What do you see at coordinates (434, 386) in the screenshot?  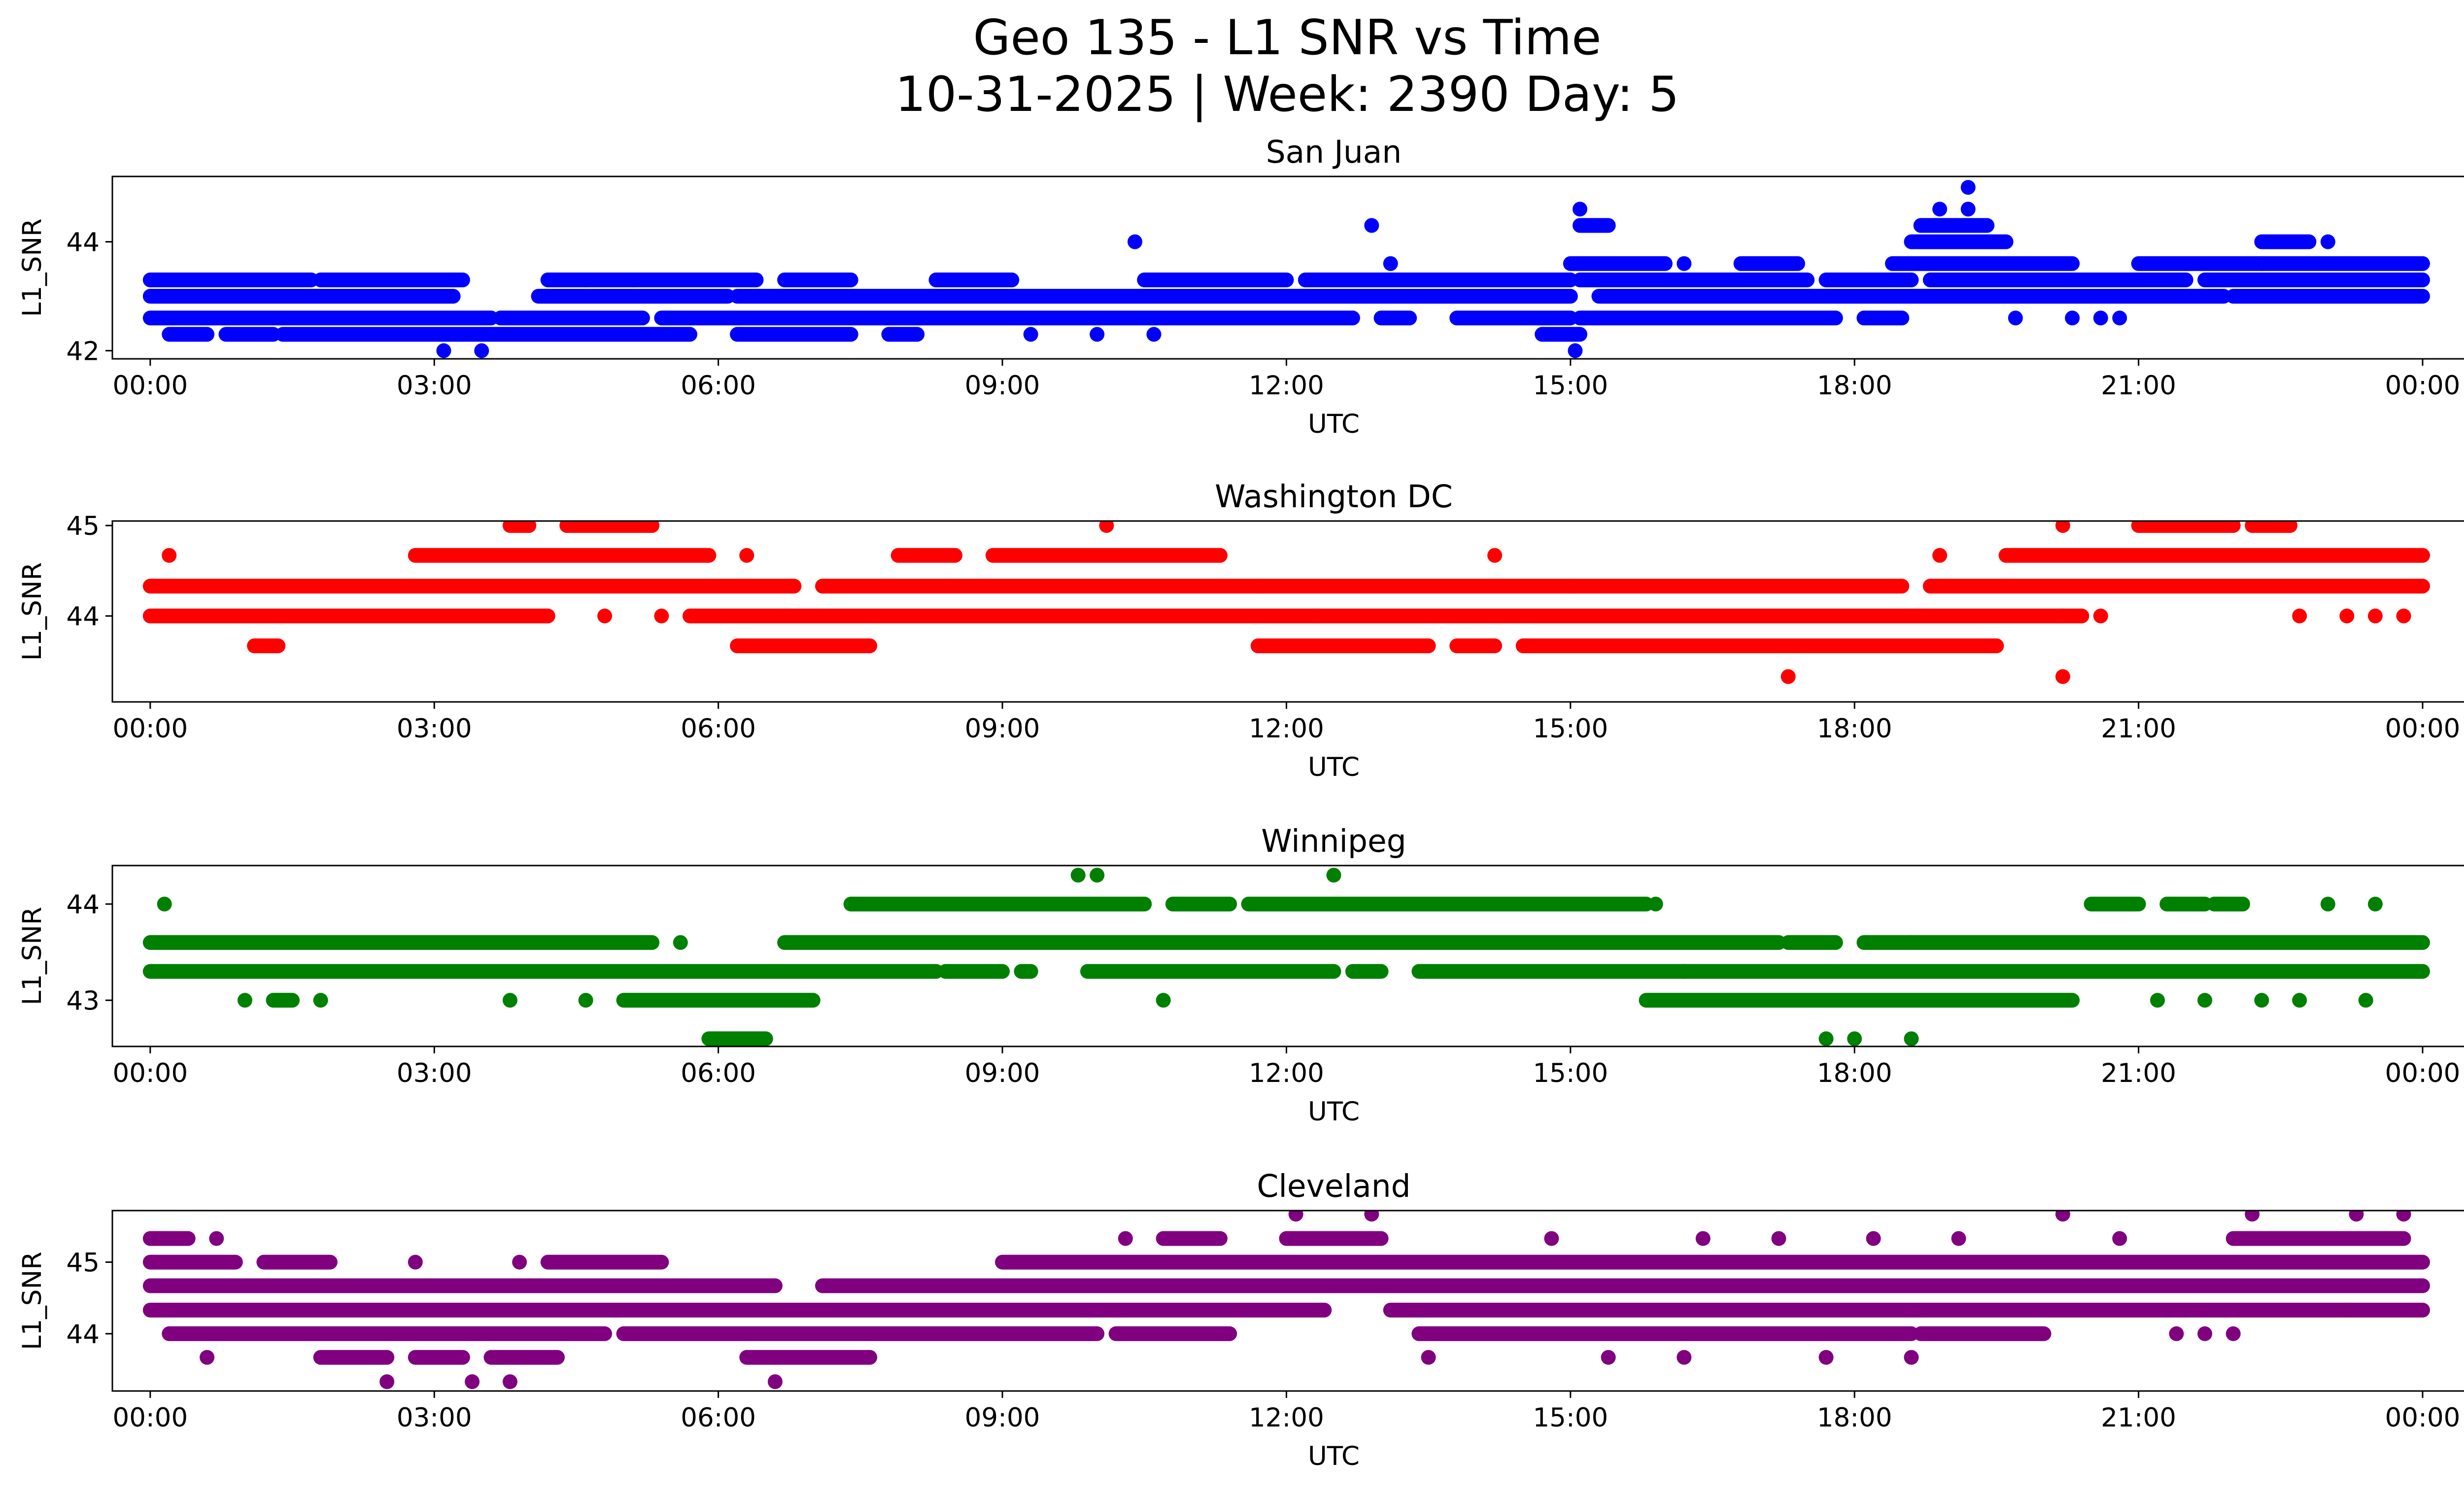 I see `x-tick-label: 03:00` at bounding box center [434, 386].